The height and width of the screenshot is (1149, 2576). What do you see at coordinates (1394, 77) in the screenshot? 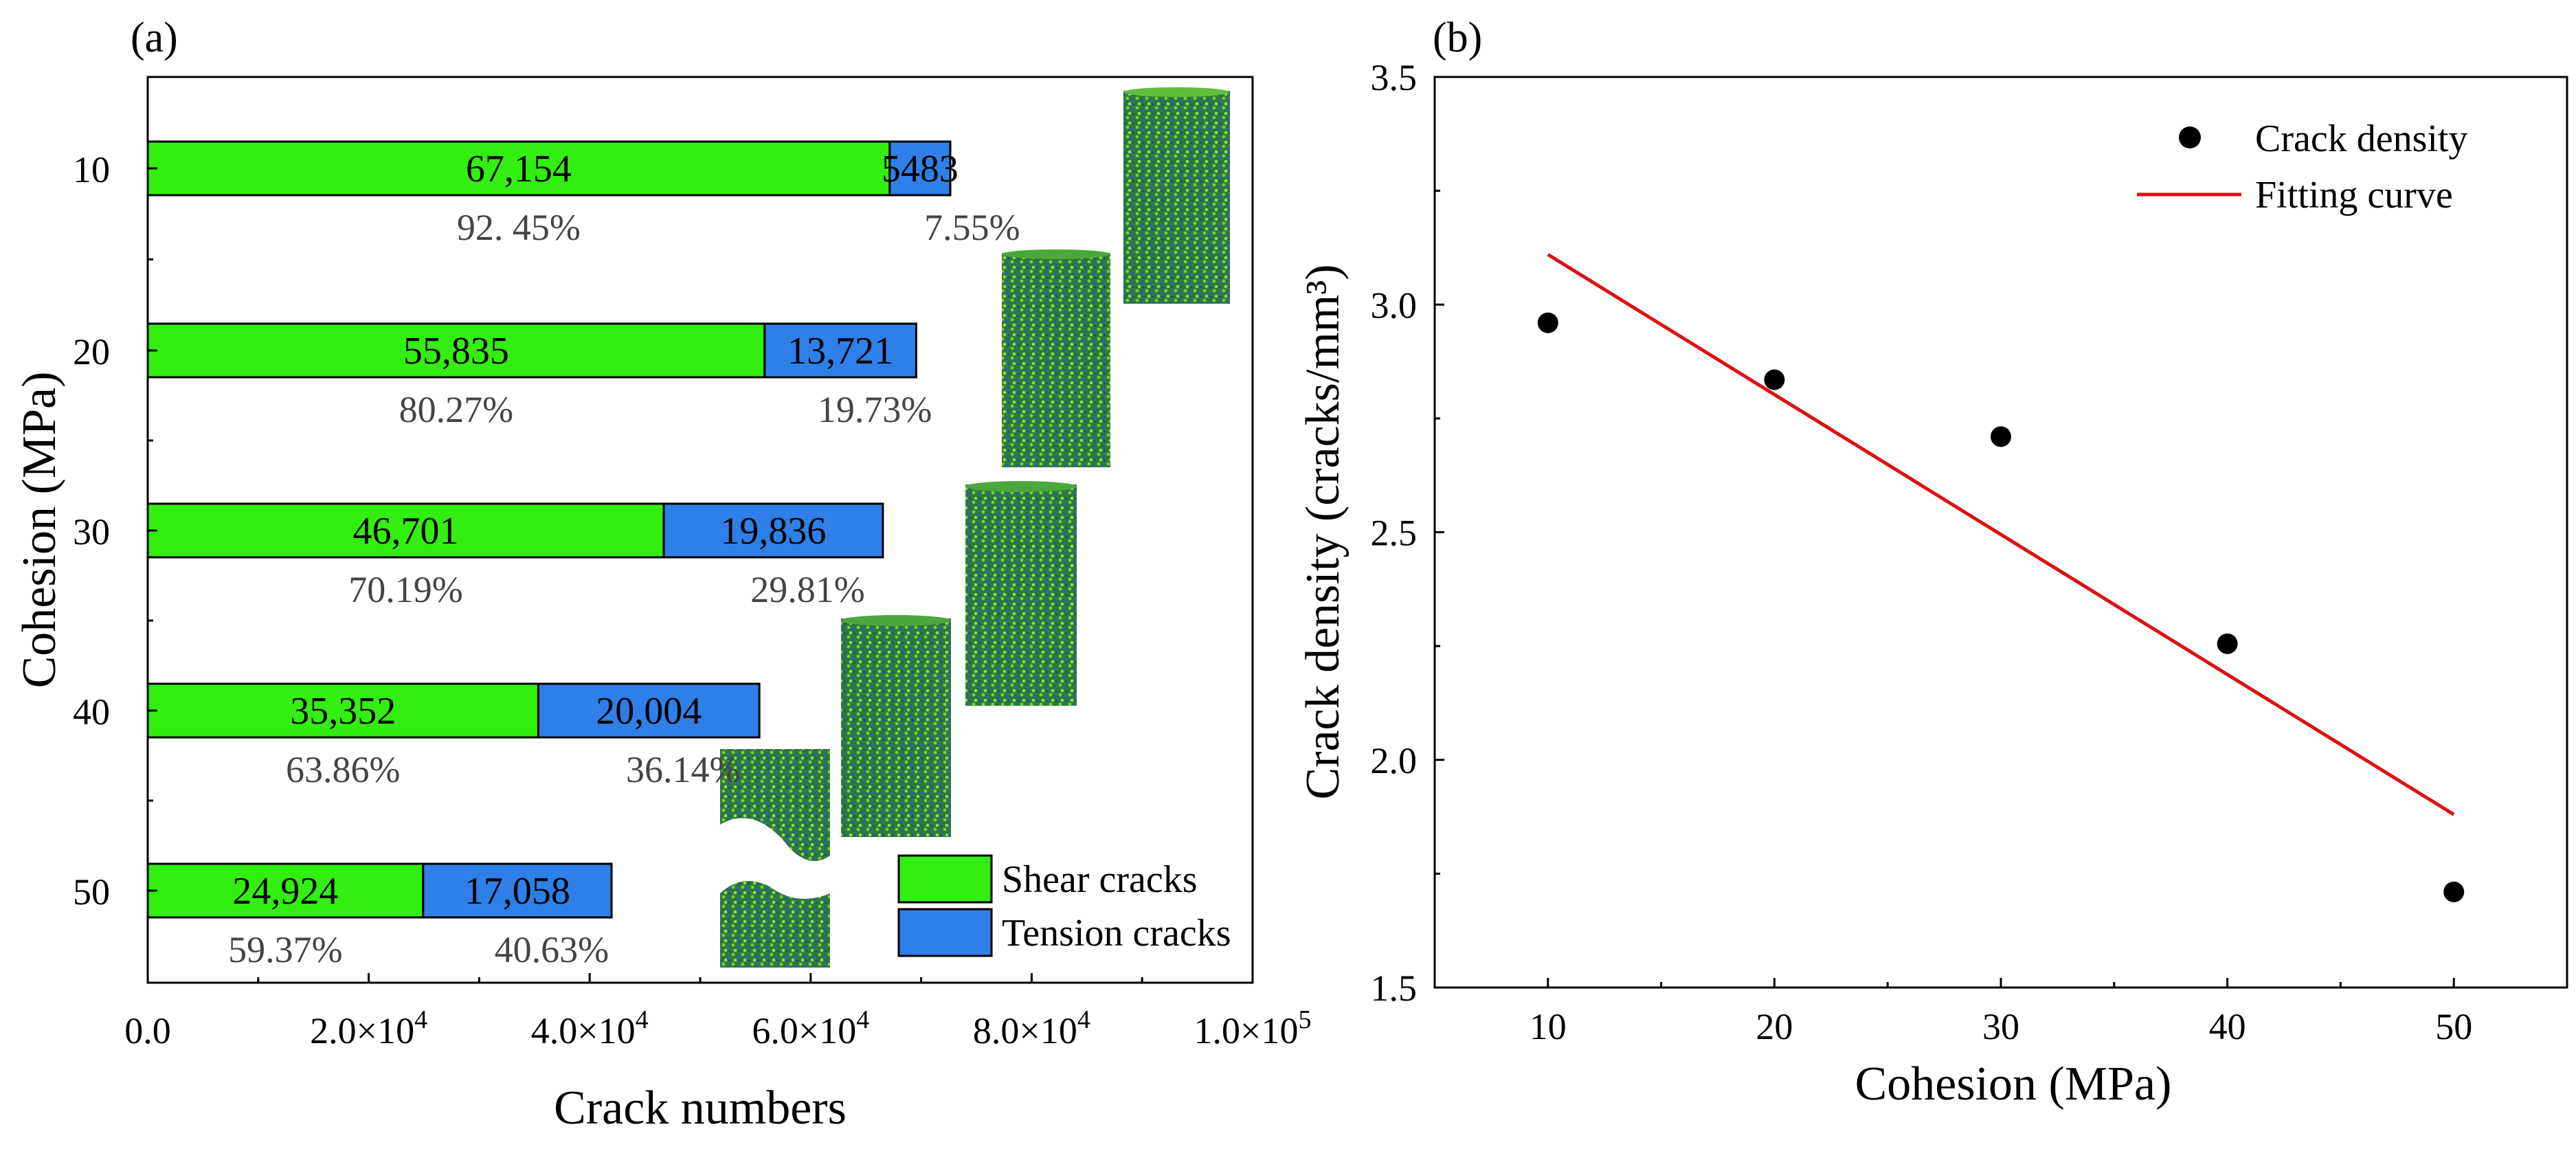
I see `y-tick-label: 3.5` at bounding box center [1394, 77].